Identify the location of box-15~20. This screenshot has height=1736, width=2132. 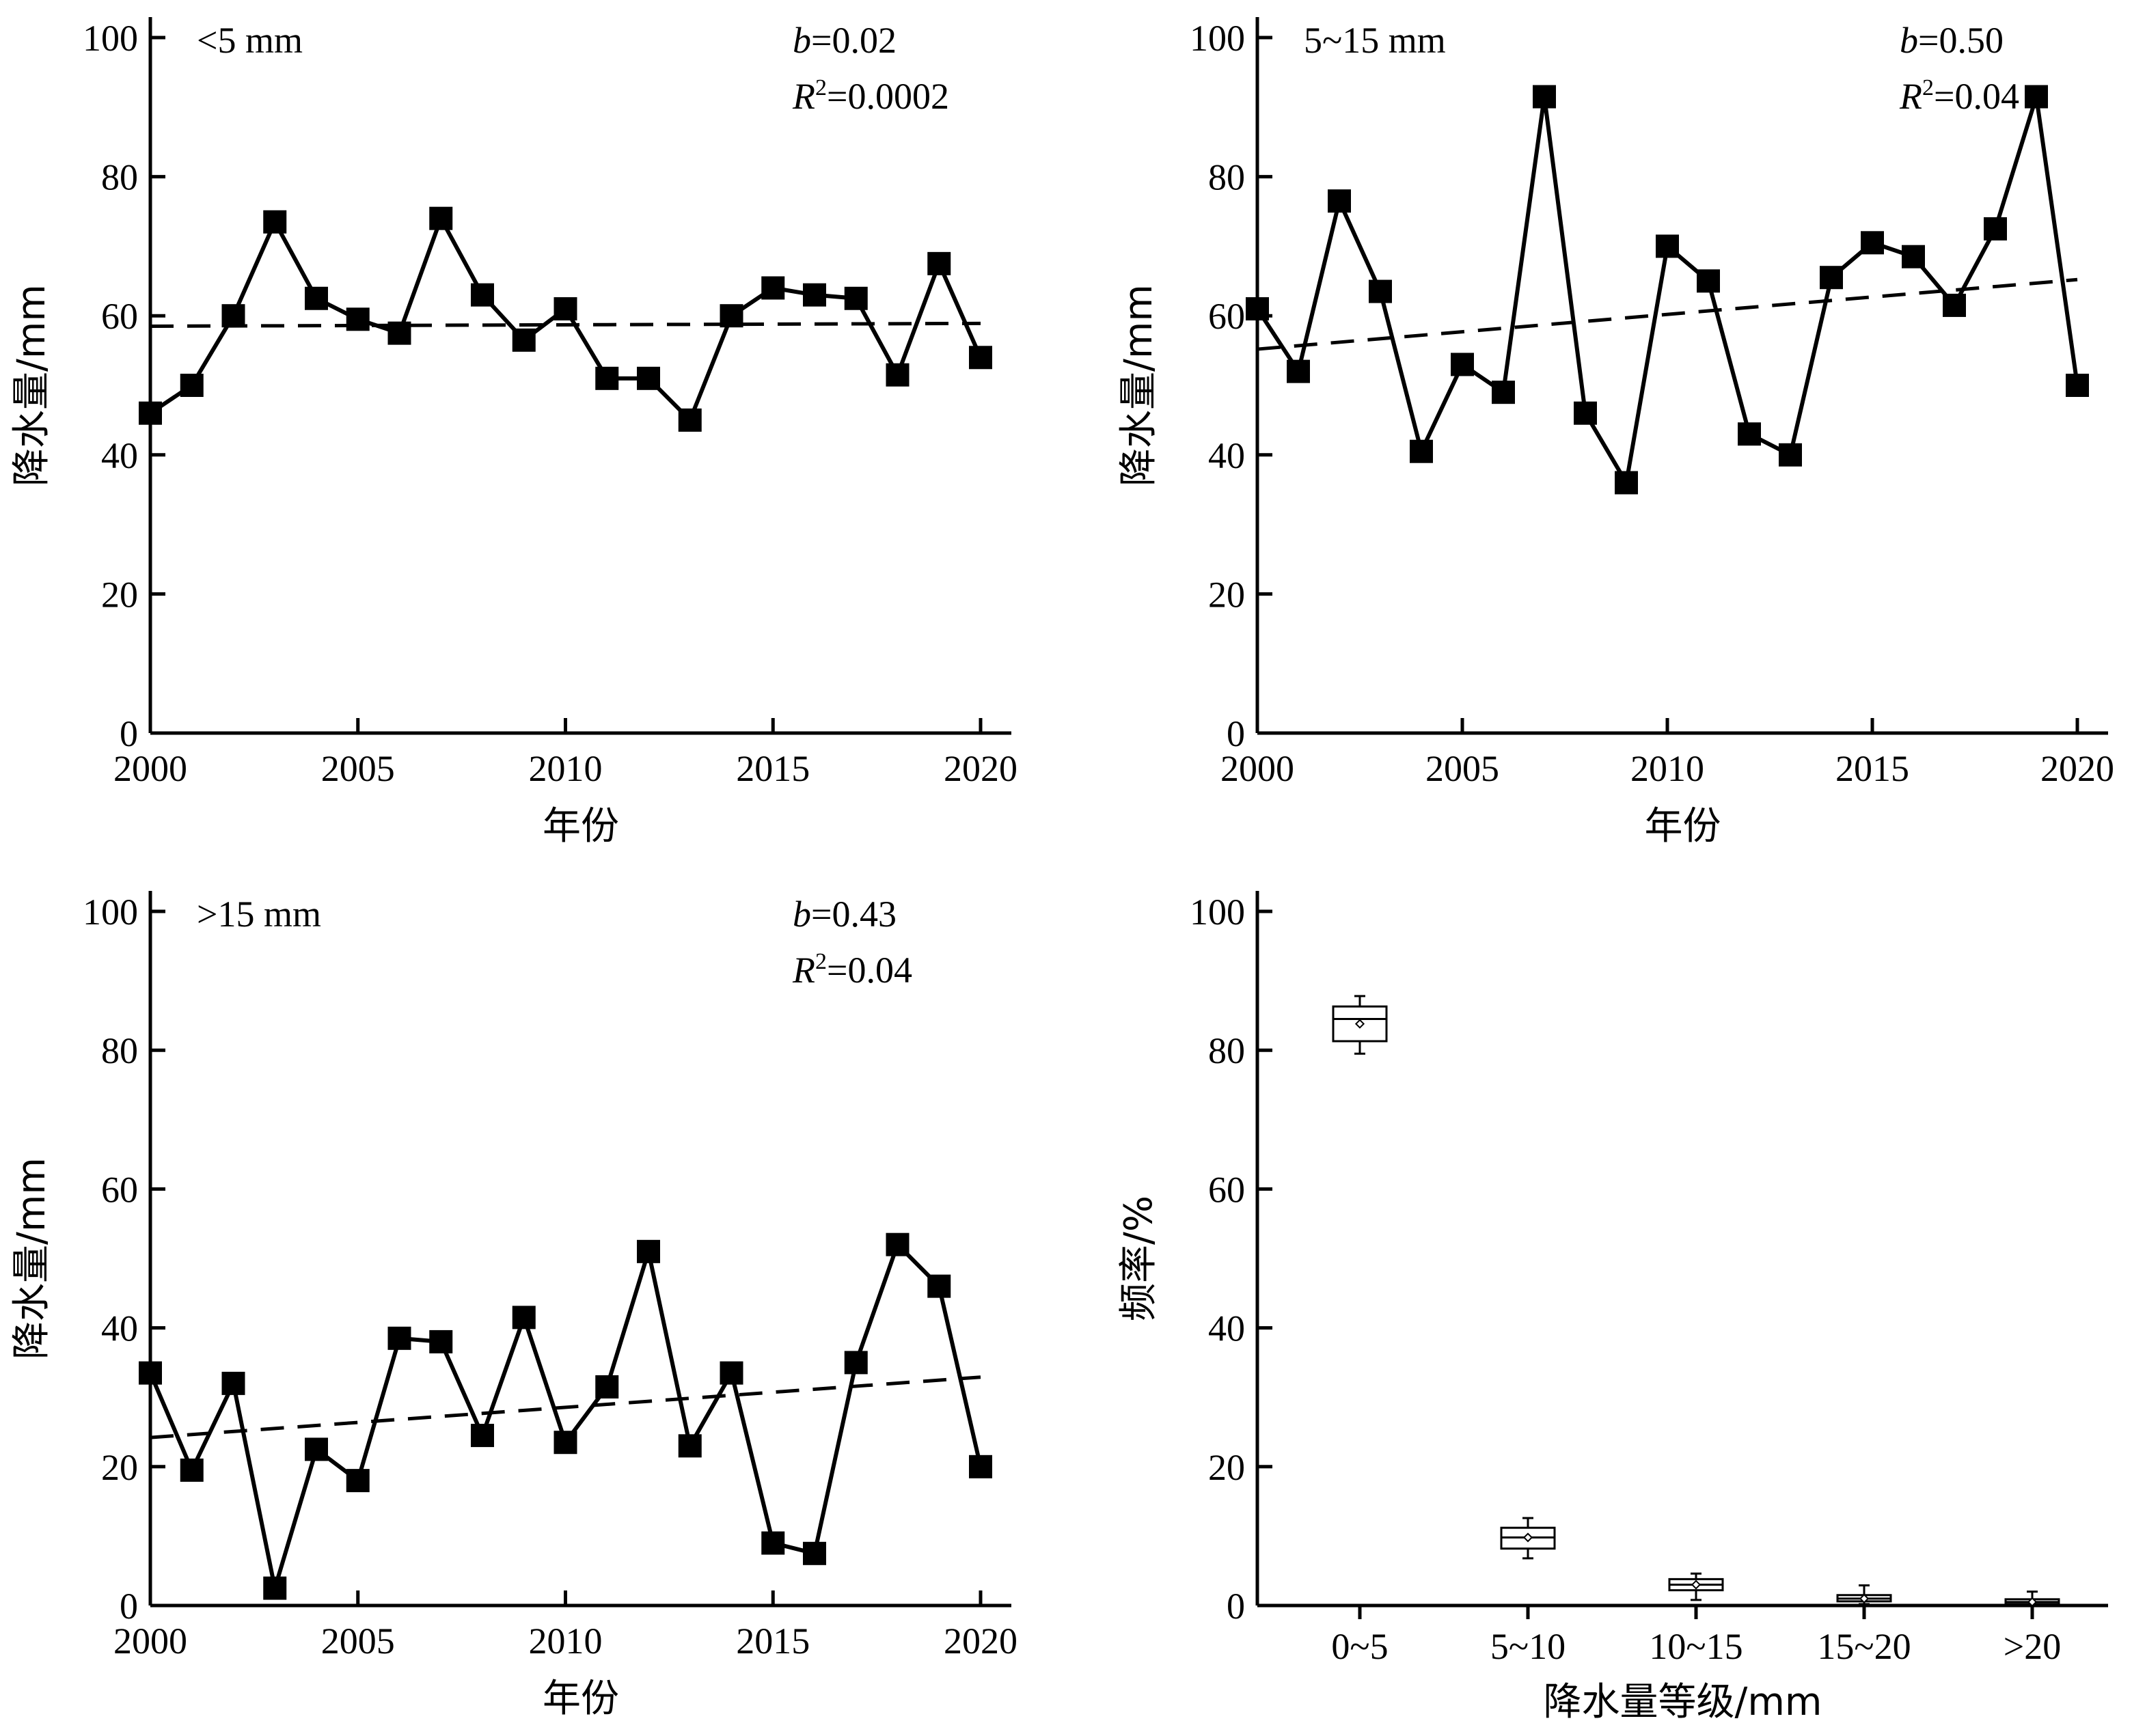
(1864, 1595).